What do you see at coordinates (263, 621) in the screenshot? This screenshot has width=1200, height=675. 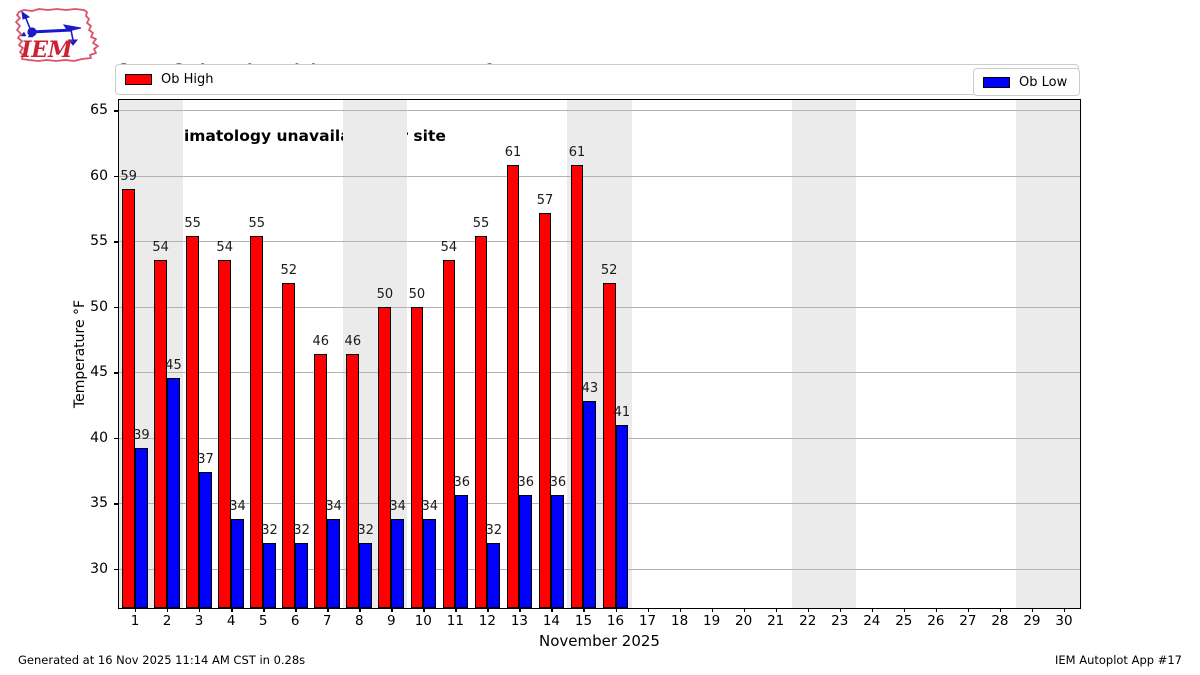 I see `x-tick-label: 5` at bounding box center [263, 621].